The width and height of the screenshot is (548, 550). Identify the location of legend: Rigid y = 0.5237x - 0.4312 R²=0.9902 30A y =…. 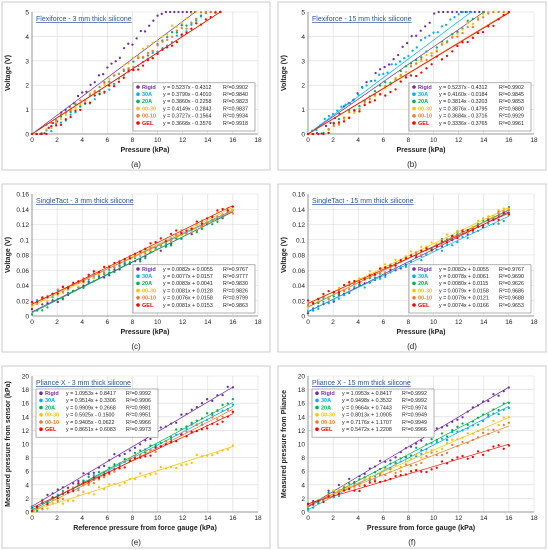
(470, 107).